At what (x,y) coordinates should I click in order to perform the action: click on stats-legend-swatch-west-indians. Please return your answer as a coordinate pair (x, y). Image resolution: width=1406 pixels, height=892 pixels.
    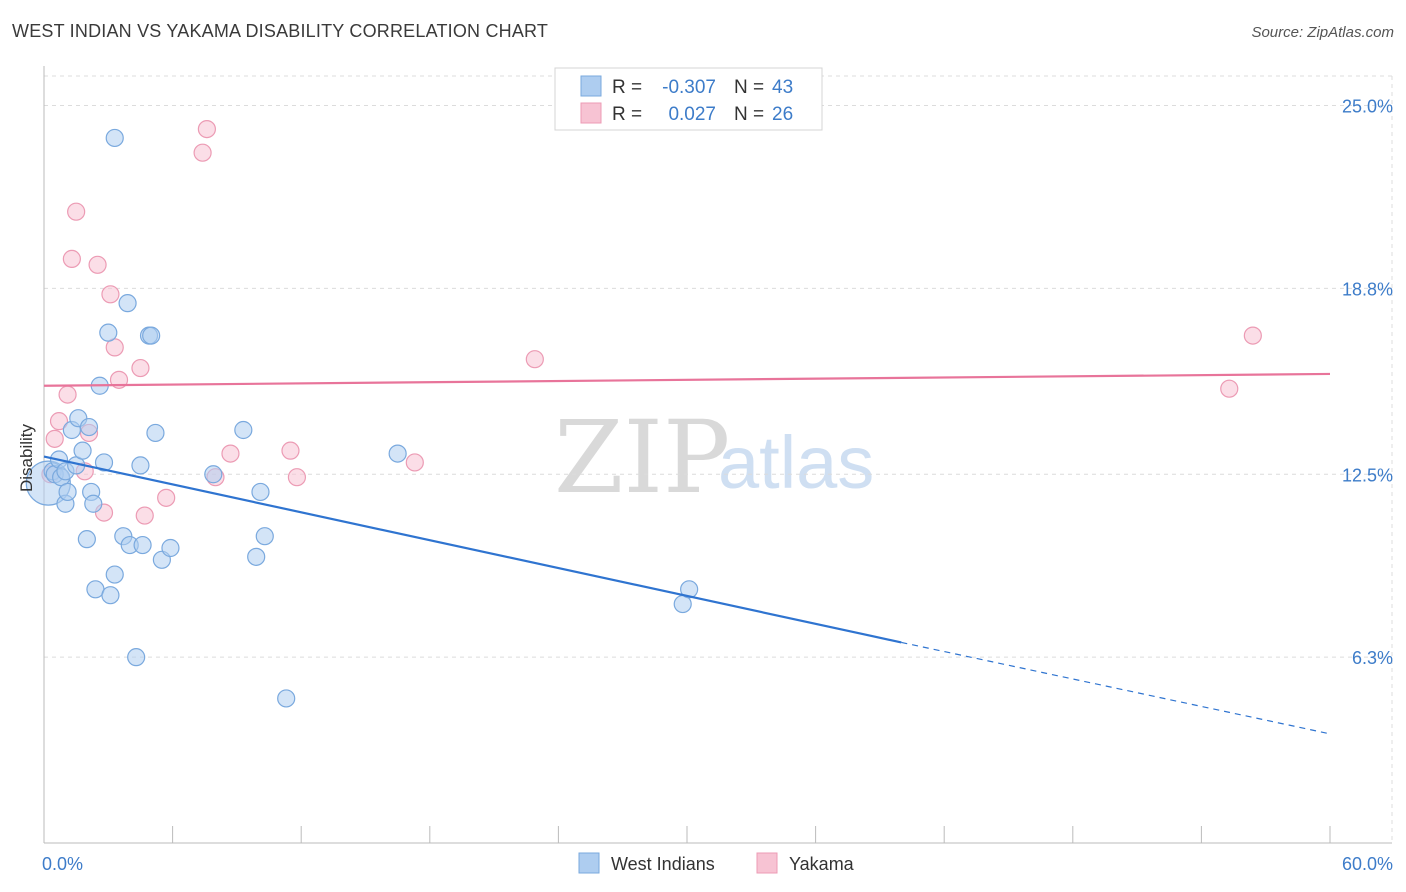
    Looking at the image, I should click on (591, 86).